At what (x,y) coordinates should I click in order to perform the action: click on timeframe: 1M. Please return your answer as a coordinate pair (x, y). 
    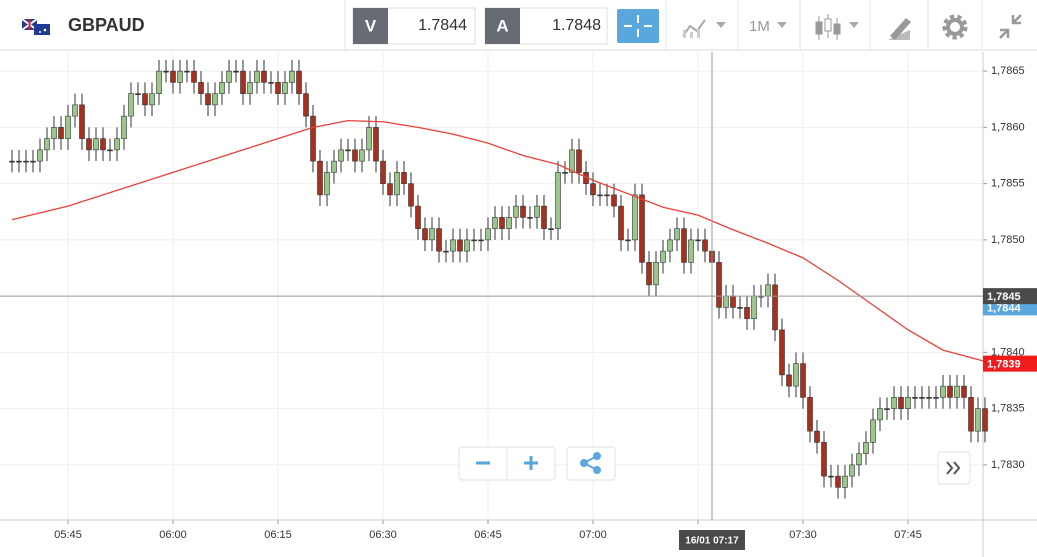
    Looking at the image, I should click on (759, 26).